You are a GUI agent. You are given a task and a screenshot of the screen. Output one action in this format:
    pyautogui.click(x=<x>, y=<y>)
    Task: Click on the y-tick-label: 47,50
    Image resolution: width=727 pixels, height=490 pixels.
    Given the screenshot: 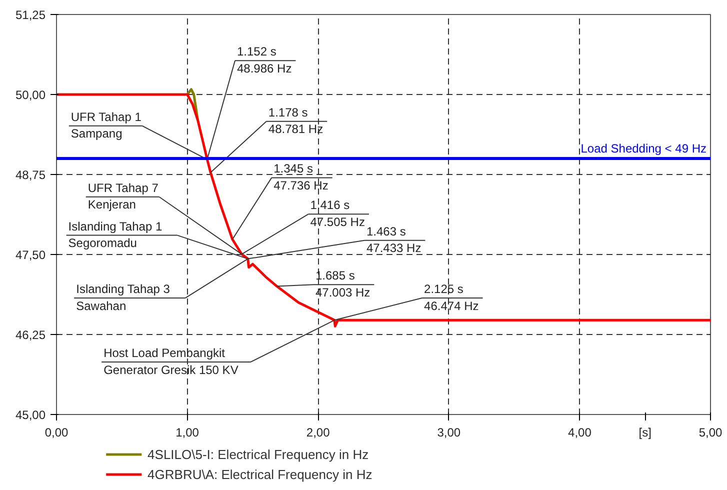 What is the action you would take?
    pyautogui.click(x=30, y=255)
    